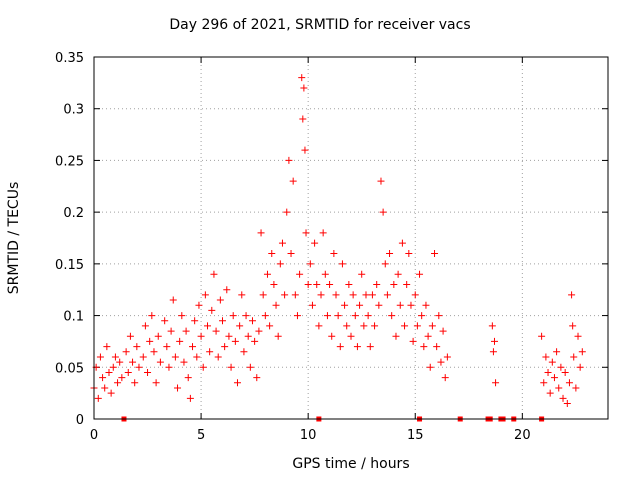 The image size is (640, 480). What do you see at coordinates (69, 58) in the screenshot?
I see `y-tick-label: 0.35` at bounding box center [69, 58].